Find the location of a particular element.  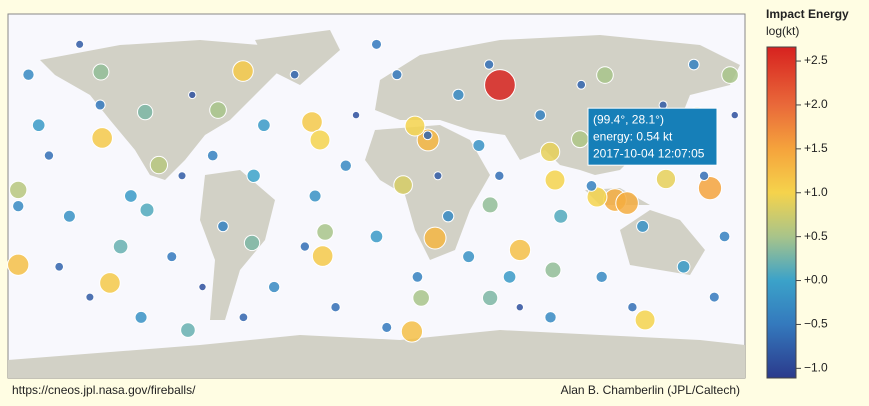

tooltip-line: (99.4°, 28.1°) is located at coordinates (628, 119).